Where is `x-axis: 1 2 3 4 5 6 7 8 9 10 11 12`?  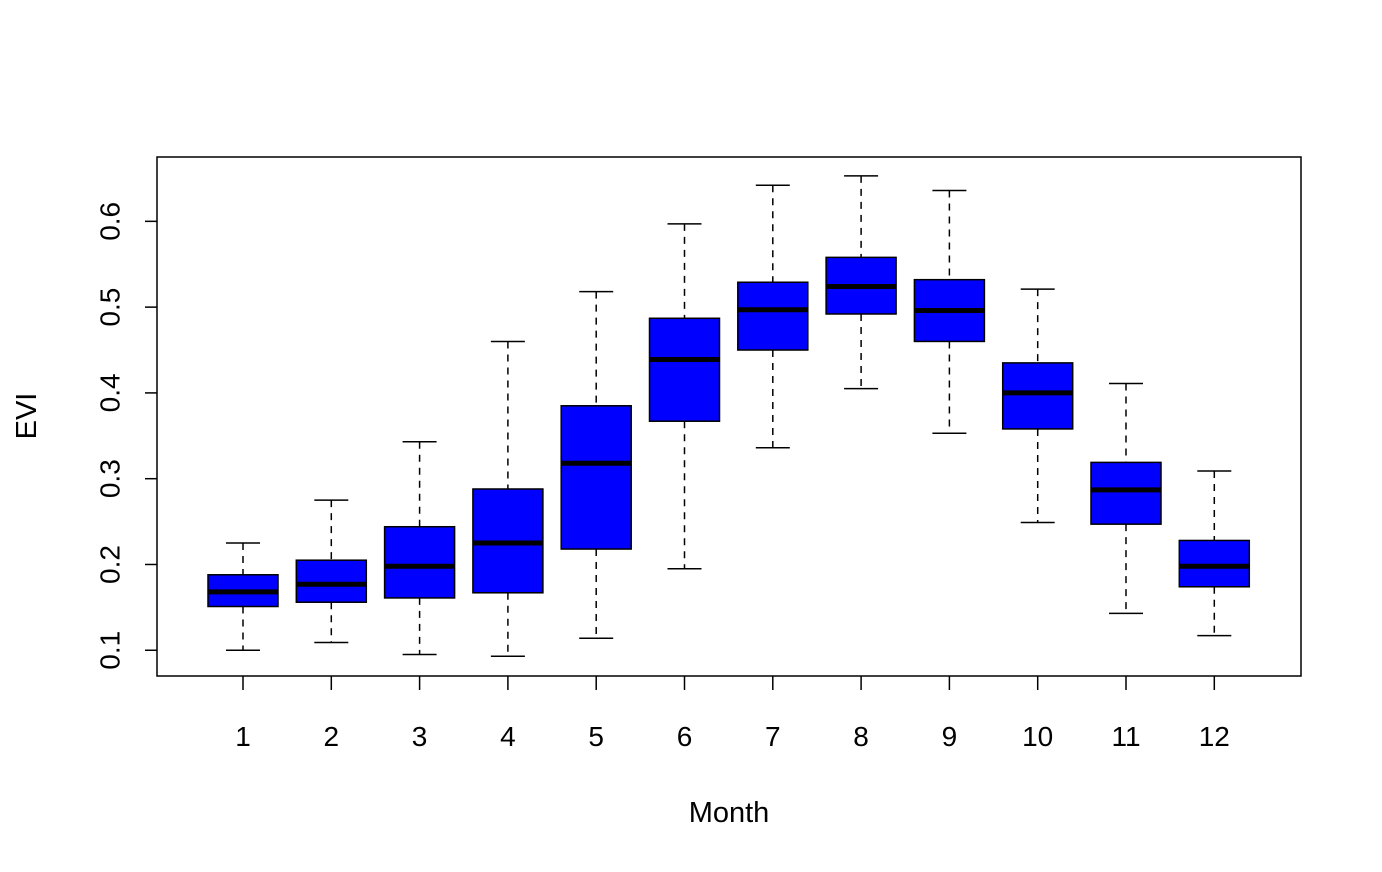 x-axis: 1 2 3 4 5 6 7 8 9 10 11 12 is located at coordinates (732, 714).